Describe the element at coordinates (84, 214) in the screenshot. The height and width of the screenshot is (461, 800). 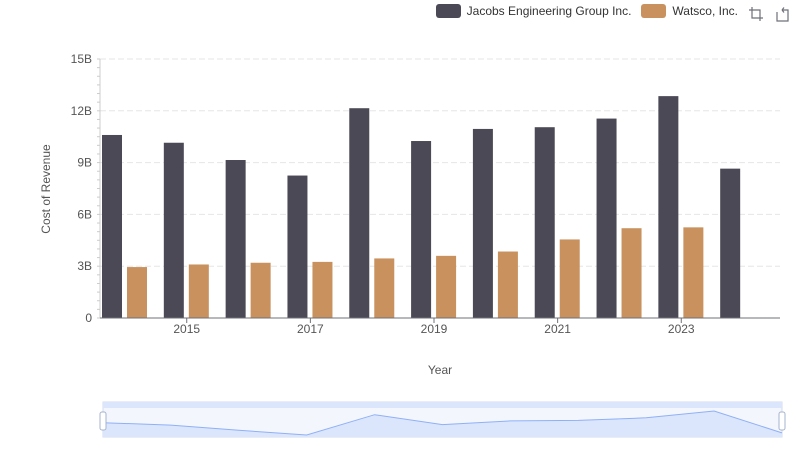
I see `y-tick-label: 6B` at that location.